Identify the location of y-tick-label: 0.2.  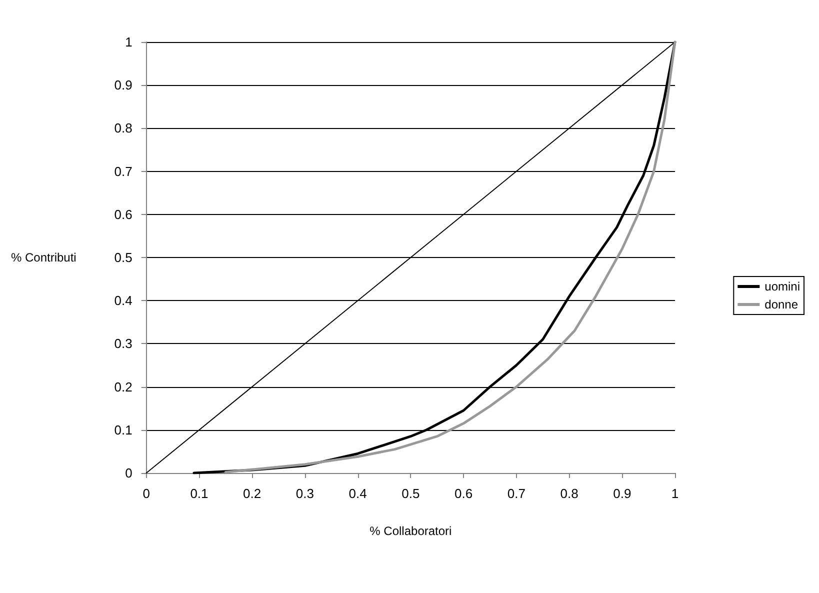
(123, 386).